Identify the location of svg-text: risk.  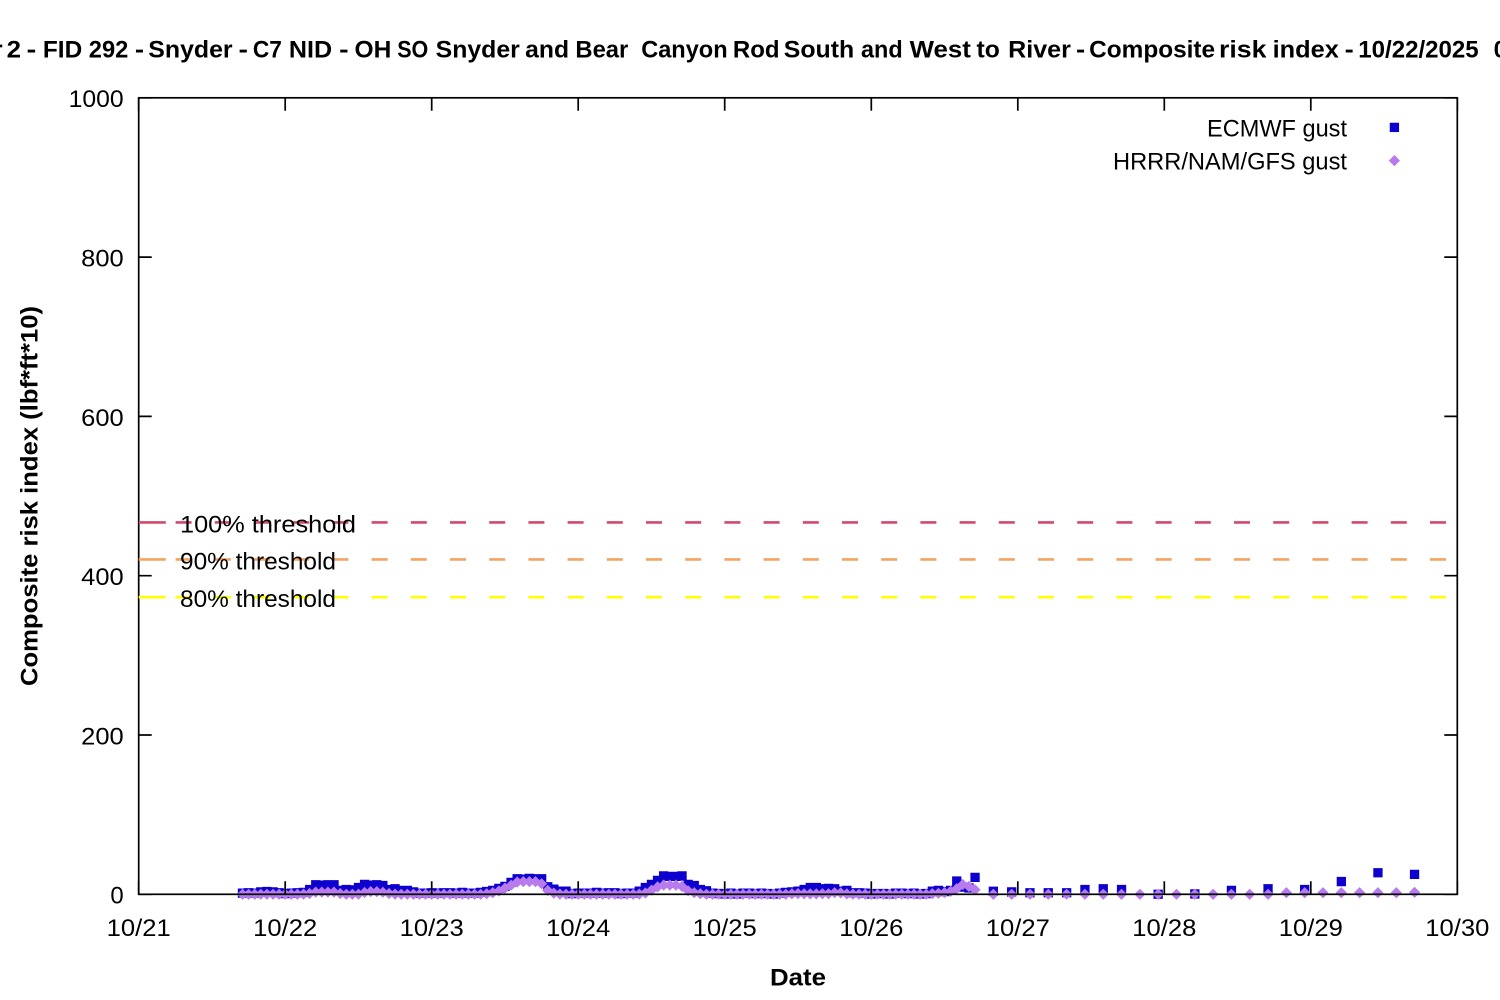
(1243, 49).